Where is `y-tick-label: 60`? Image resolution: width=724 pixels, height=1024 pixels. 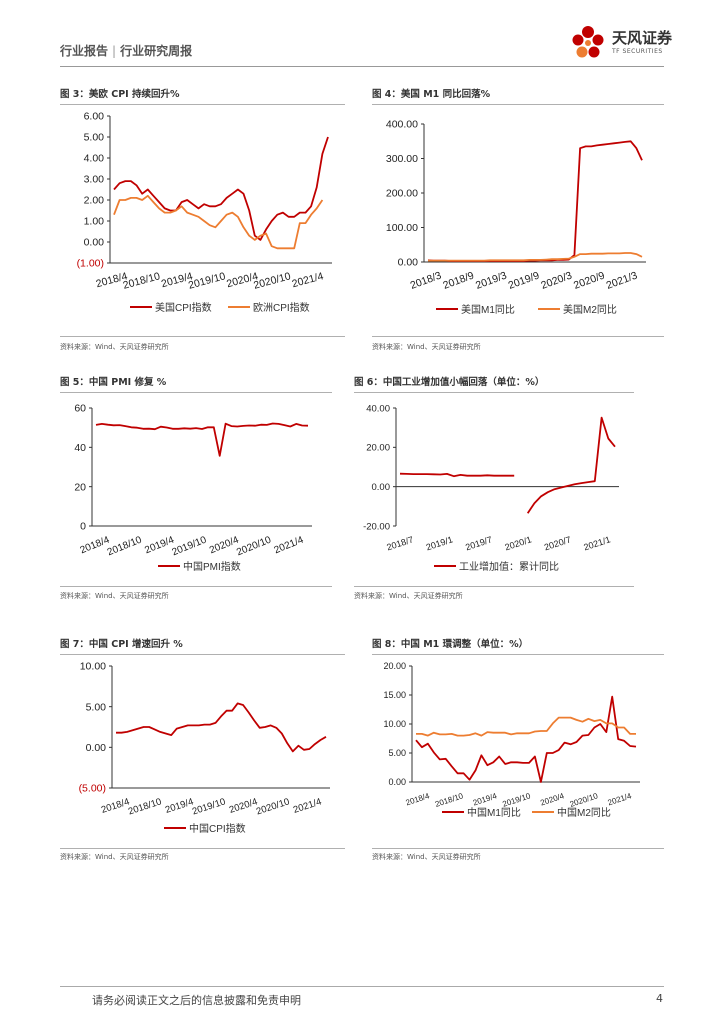
y-tick-label: 60 is located at coordinates (80, 409).